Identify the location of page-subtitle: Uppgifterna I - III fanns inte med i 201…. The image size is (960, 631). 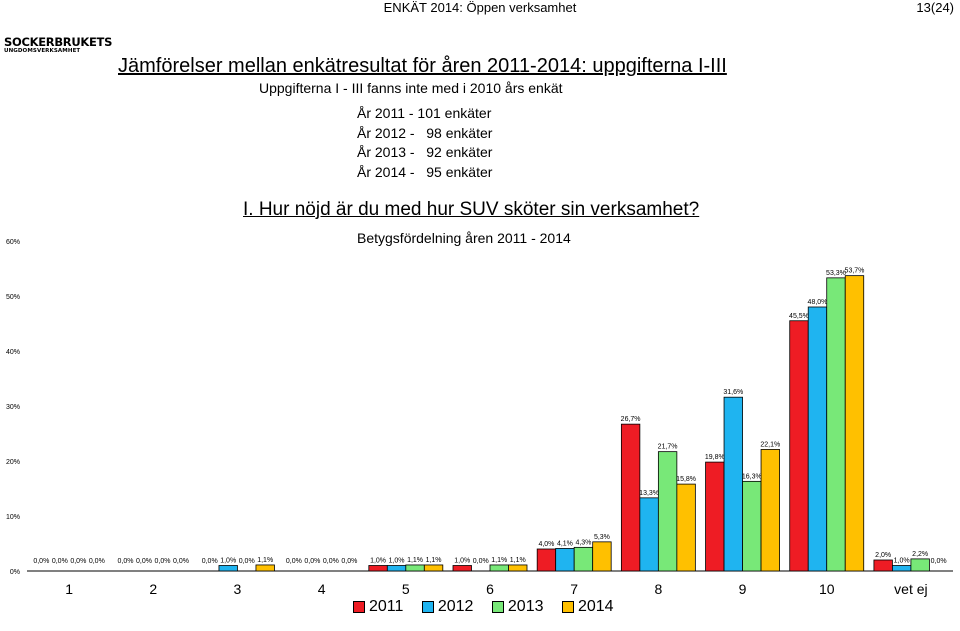
(411, 88).